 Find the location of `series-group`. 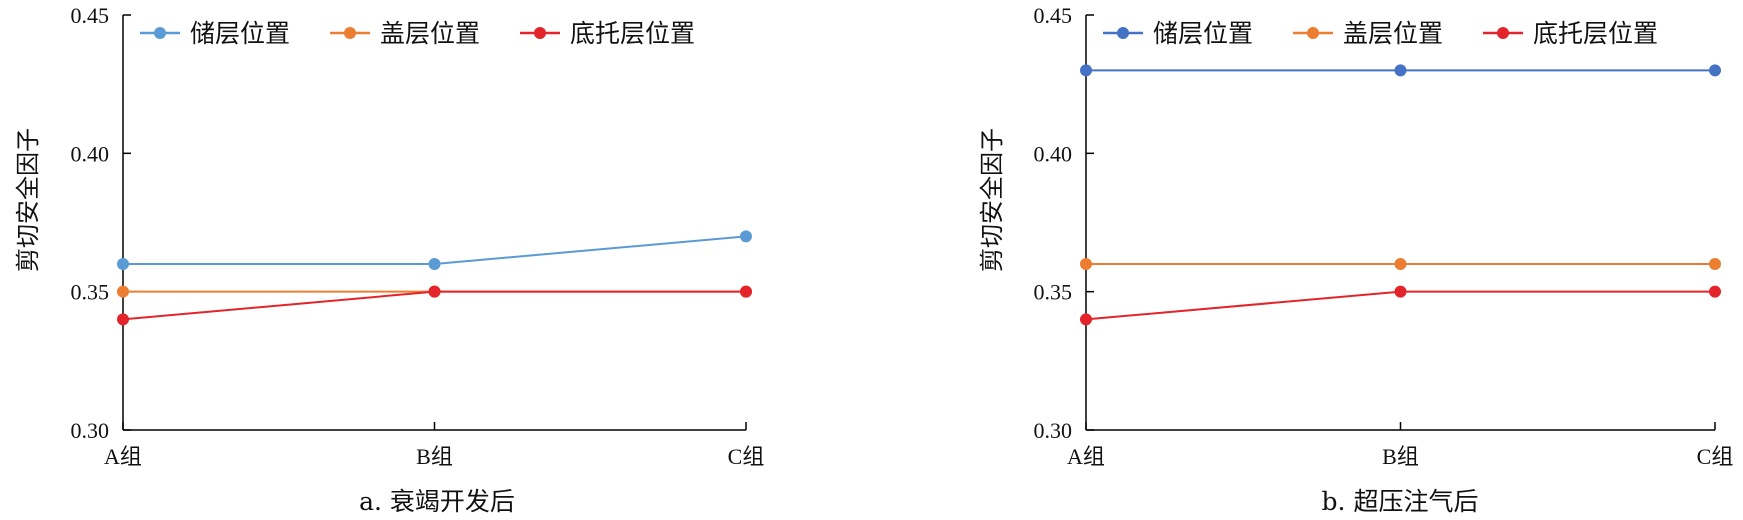

series-group is located at coordinates (434, 278).